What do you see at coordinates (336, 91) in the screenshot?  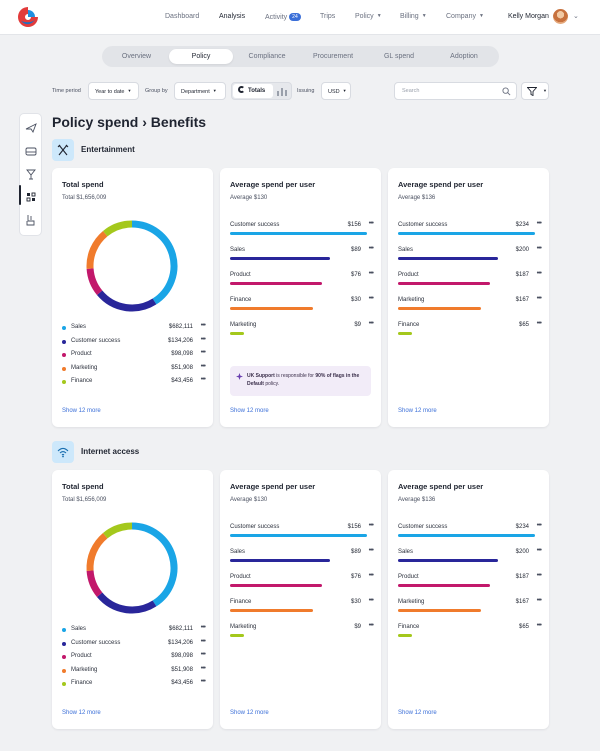 I see `currency-select: USD ▼` at bounding box center [336, 91].